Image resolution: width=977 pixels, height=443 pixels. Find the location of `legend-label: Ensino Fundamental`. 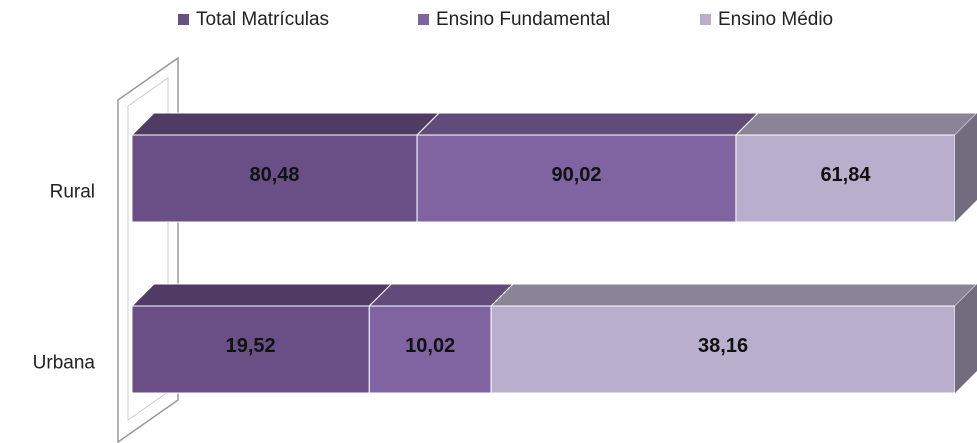

legend-label: Ensino Fundamental is located at coordinates (523, 19).